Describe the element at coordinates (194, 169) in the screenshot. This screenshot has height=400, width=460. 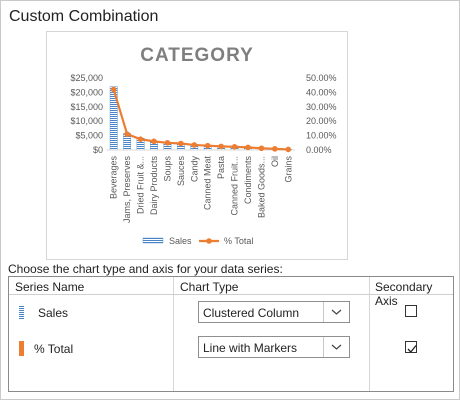
I see `category-label: Candy` at that location.